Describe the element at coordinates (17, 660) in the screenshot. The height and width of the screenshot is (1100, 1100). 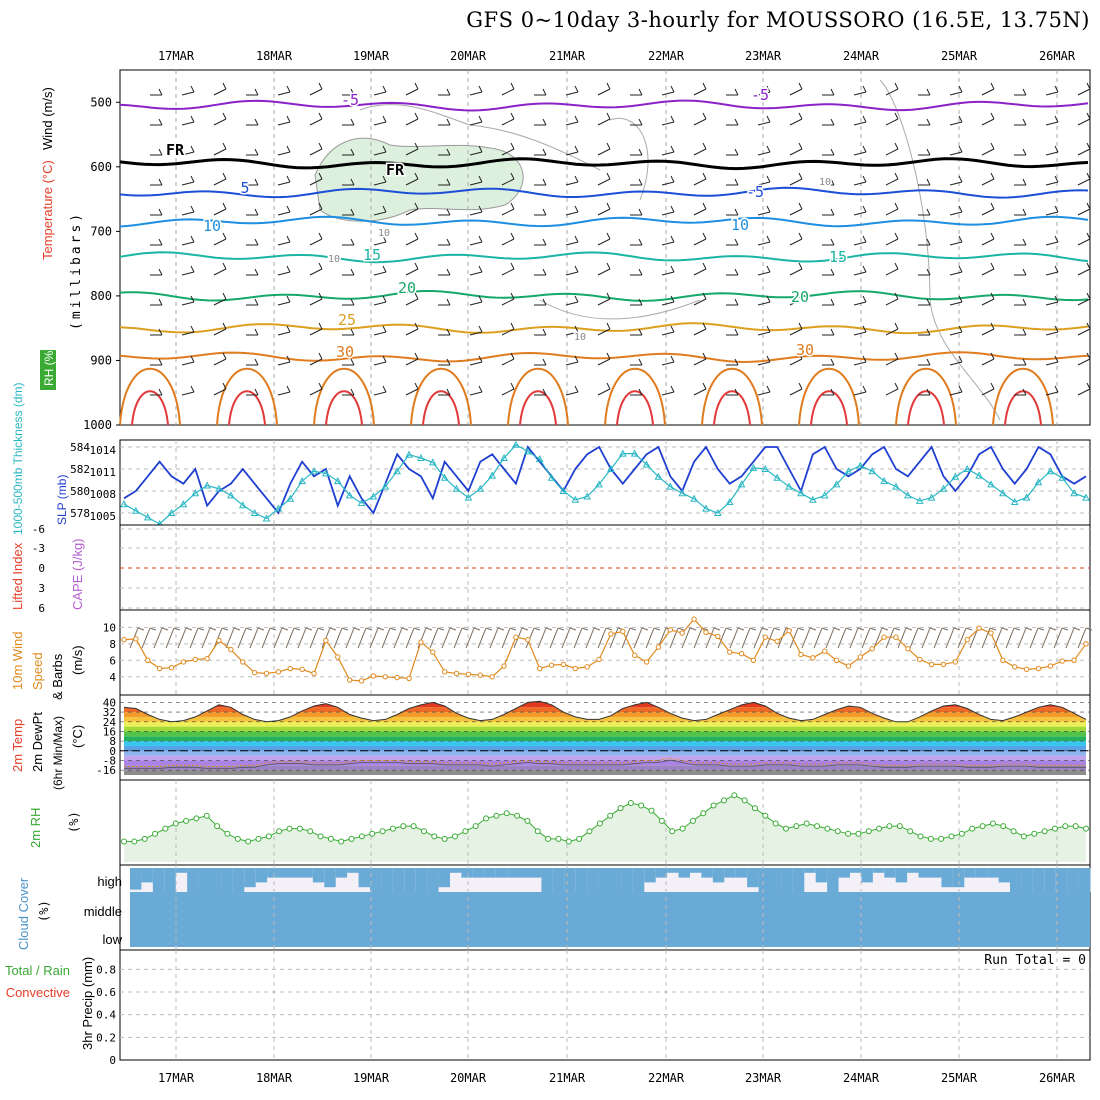
I see `wind10-ylabel: 10m Wind` at that location.